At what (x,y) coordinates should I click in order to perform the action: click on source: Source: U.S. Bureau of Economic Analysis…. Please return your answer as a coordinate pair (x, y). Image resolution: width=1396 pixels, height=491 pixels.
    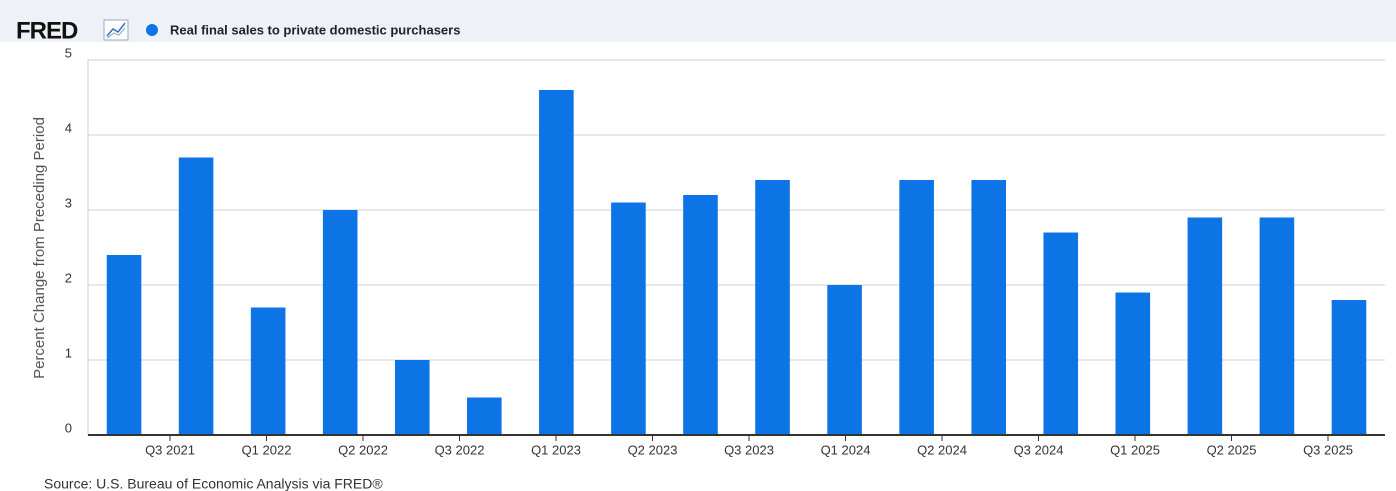
    Looking at the image, I should click on (213, 483).